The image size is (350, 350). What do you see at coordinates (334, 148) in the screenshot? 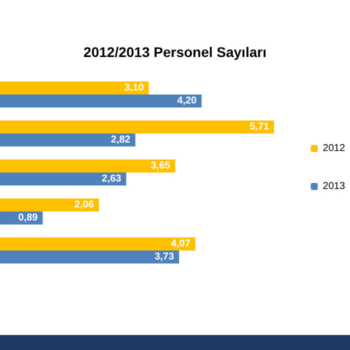
I see `legend-label: 2012` at bounding box center [334, 148].